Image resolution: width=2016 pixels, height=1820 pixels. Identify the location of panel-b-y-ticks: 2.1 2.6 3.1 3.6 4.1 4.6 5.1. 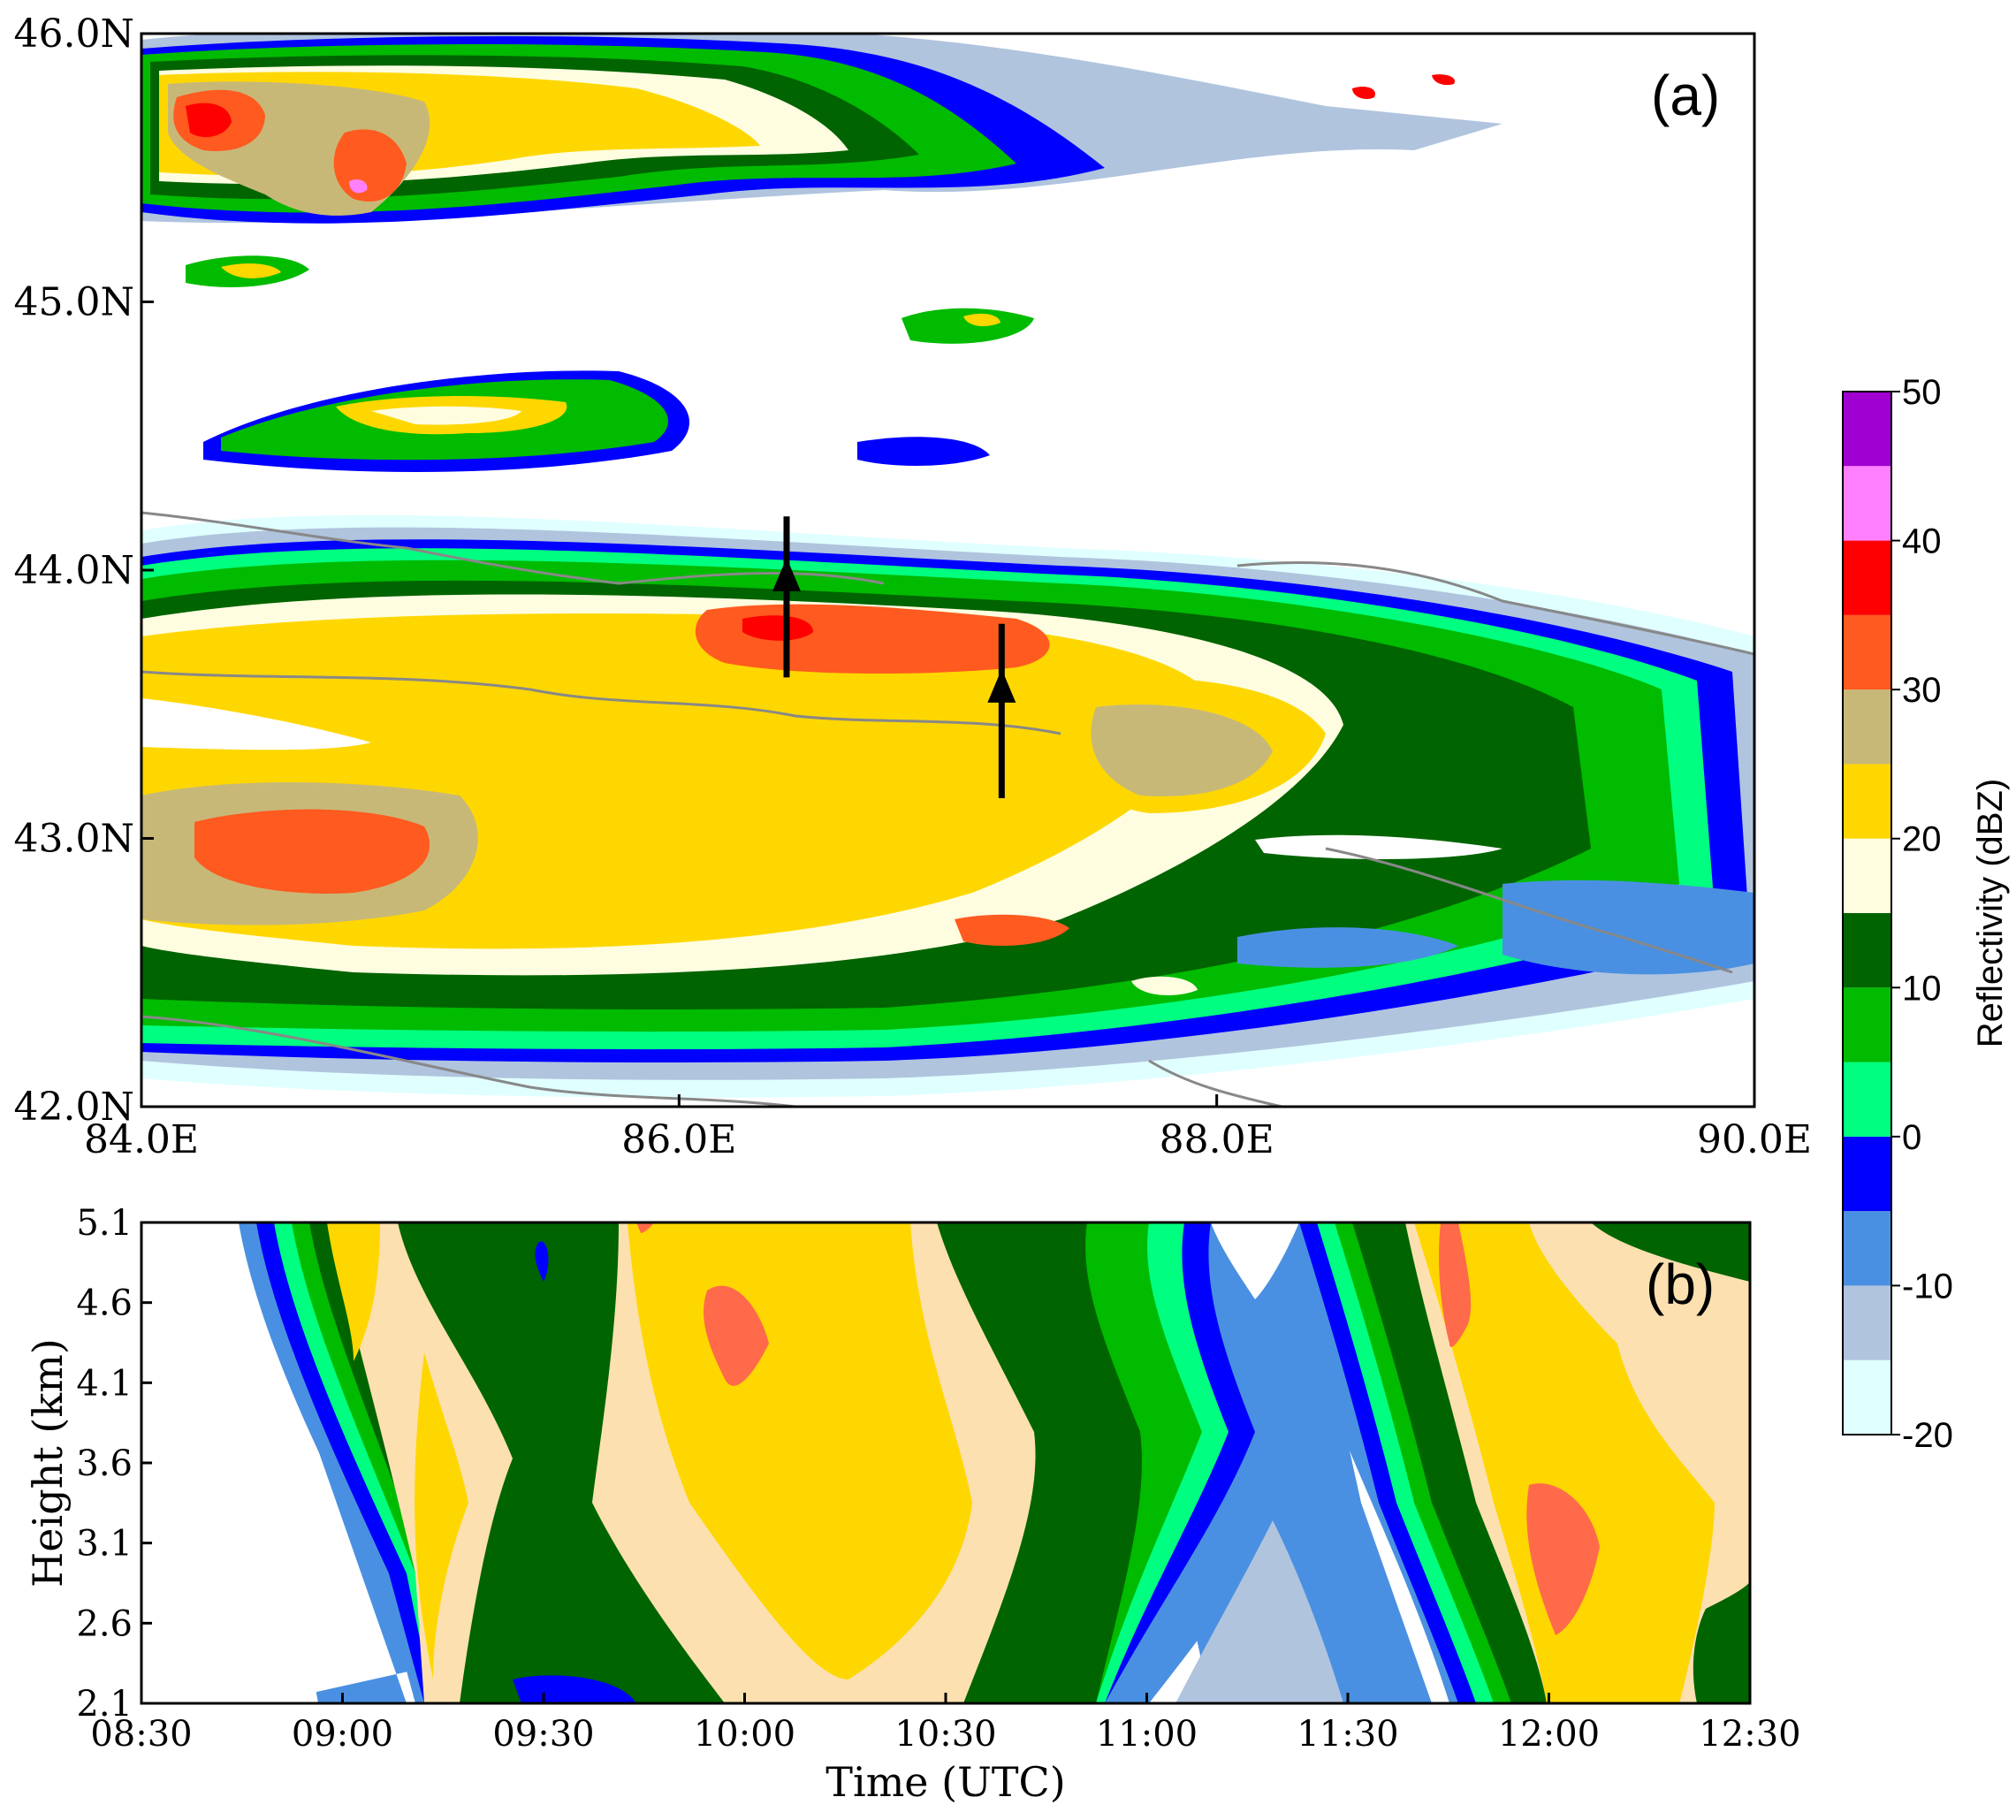
(114, 1464).